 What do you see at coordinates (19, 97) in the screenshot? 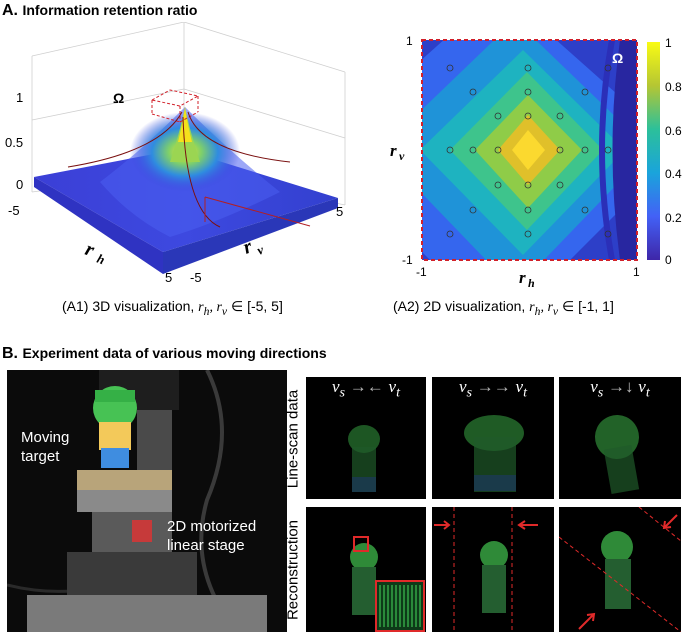
I see `z-tick-1: 1` at bounding box center [19, 97].